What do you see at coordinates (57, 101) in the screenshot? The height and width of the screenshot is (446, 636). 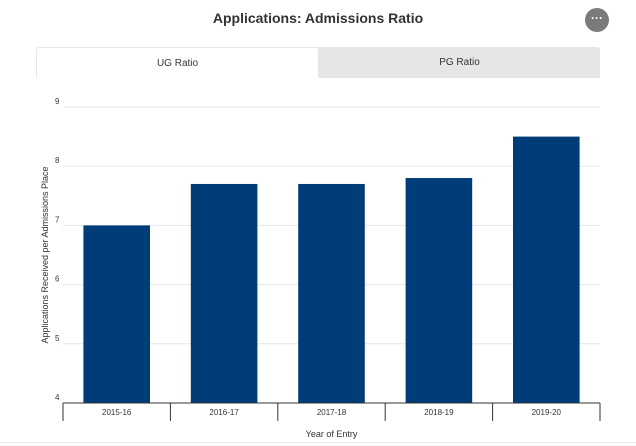 I see `y-tick-label: 9` at bounding box center [57, 101].